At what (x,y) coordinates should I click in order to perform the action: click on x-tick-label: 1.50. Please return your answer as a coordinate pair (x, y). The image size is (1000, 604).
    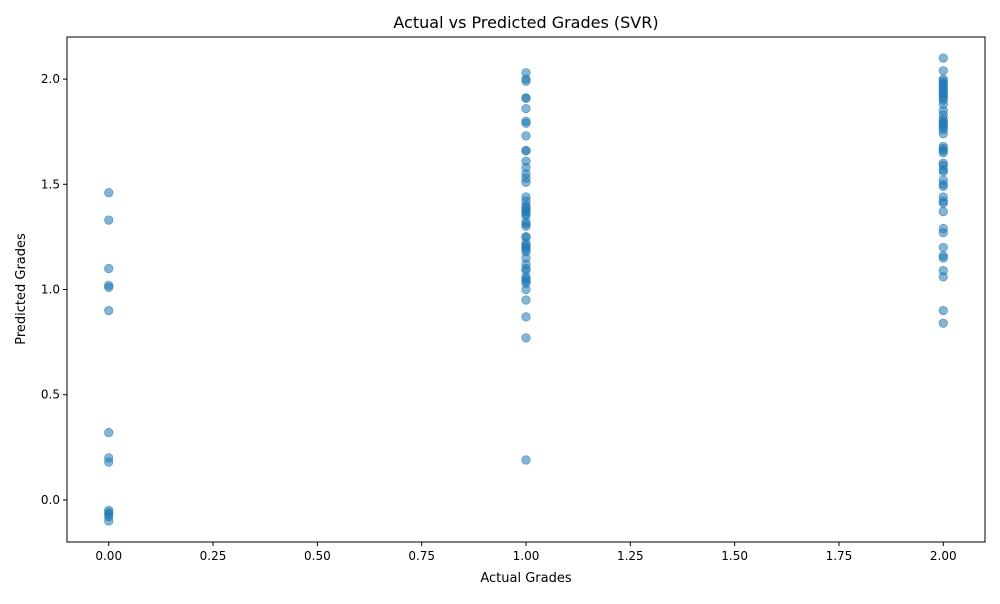
    Looking at the image, I should click on (734, 556).